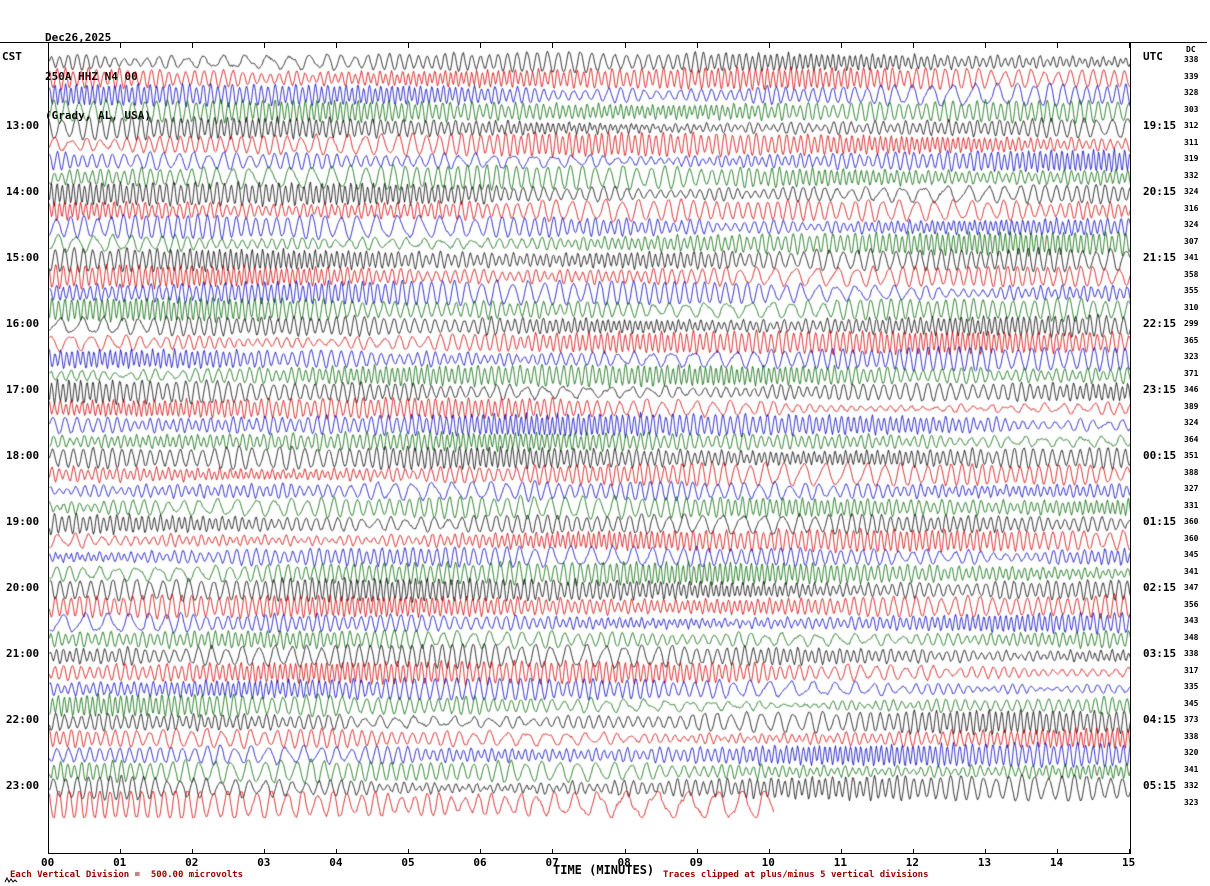  I want to click on utc-label: 20:15, so click(1160, 191).